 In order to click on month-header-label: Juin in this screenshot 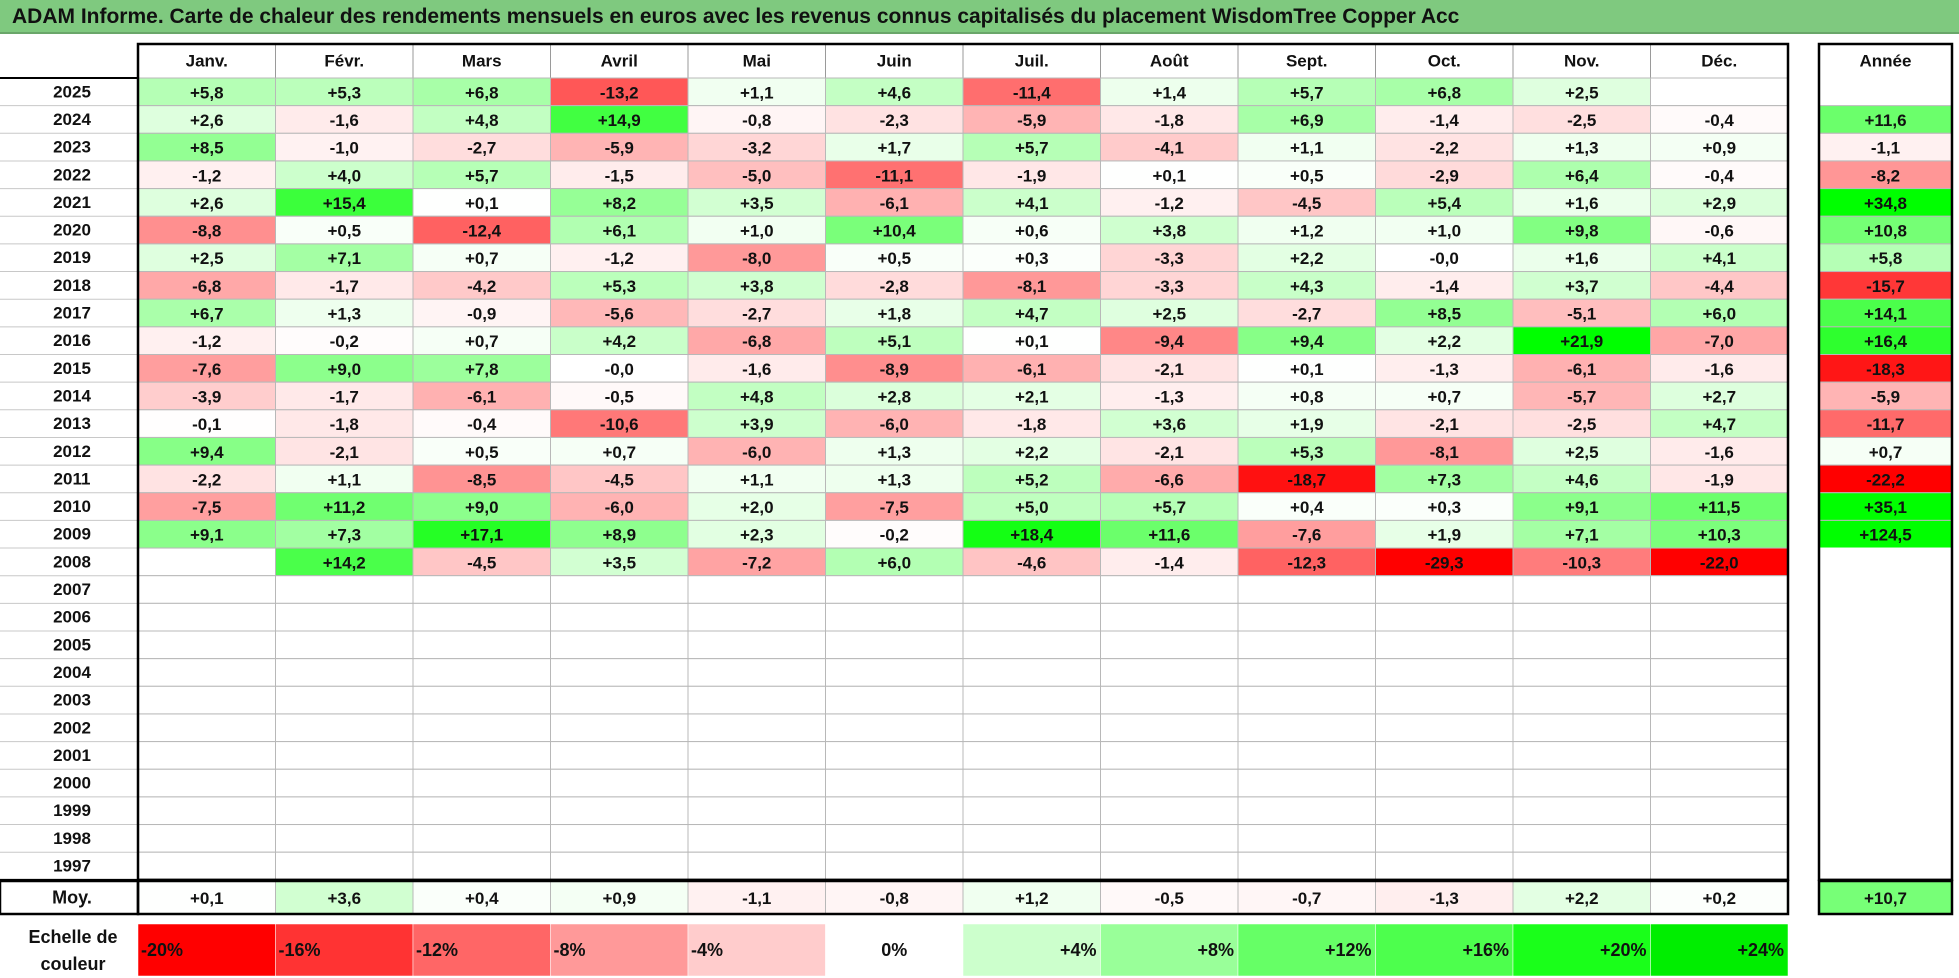, I will do `click(894, 61)`.